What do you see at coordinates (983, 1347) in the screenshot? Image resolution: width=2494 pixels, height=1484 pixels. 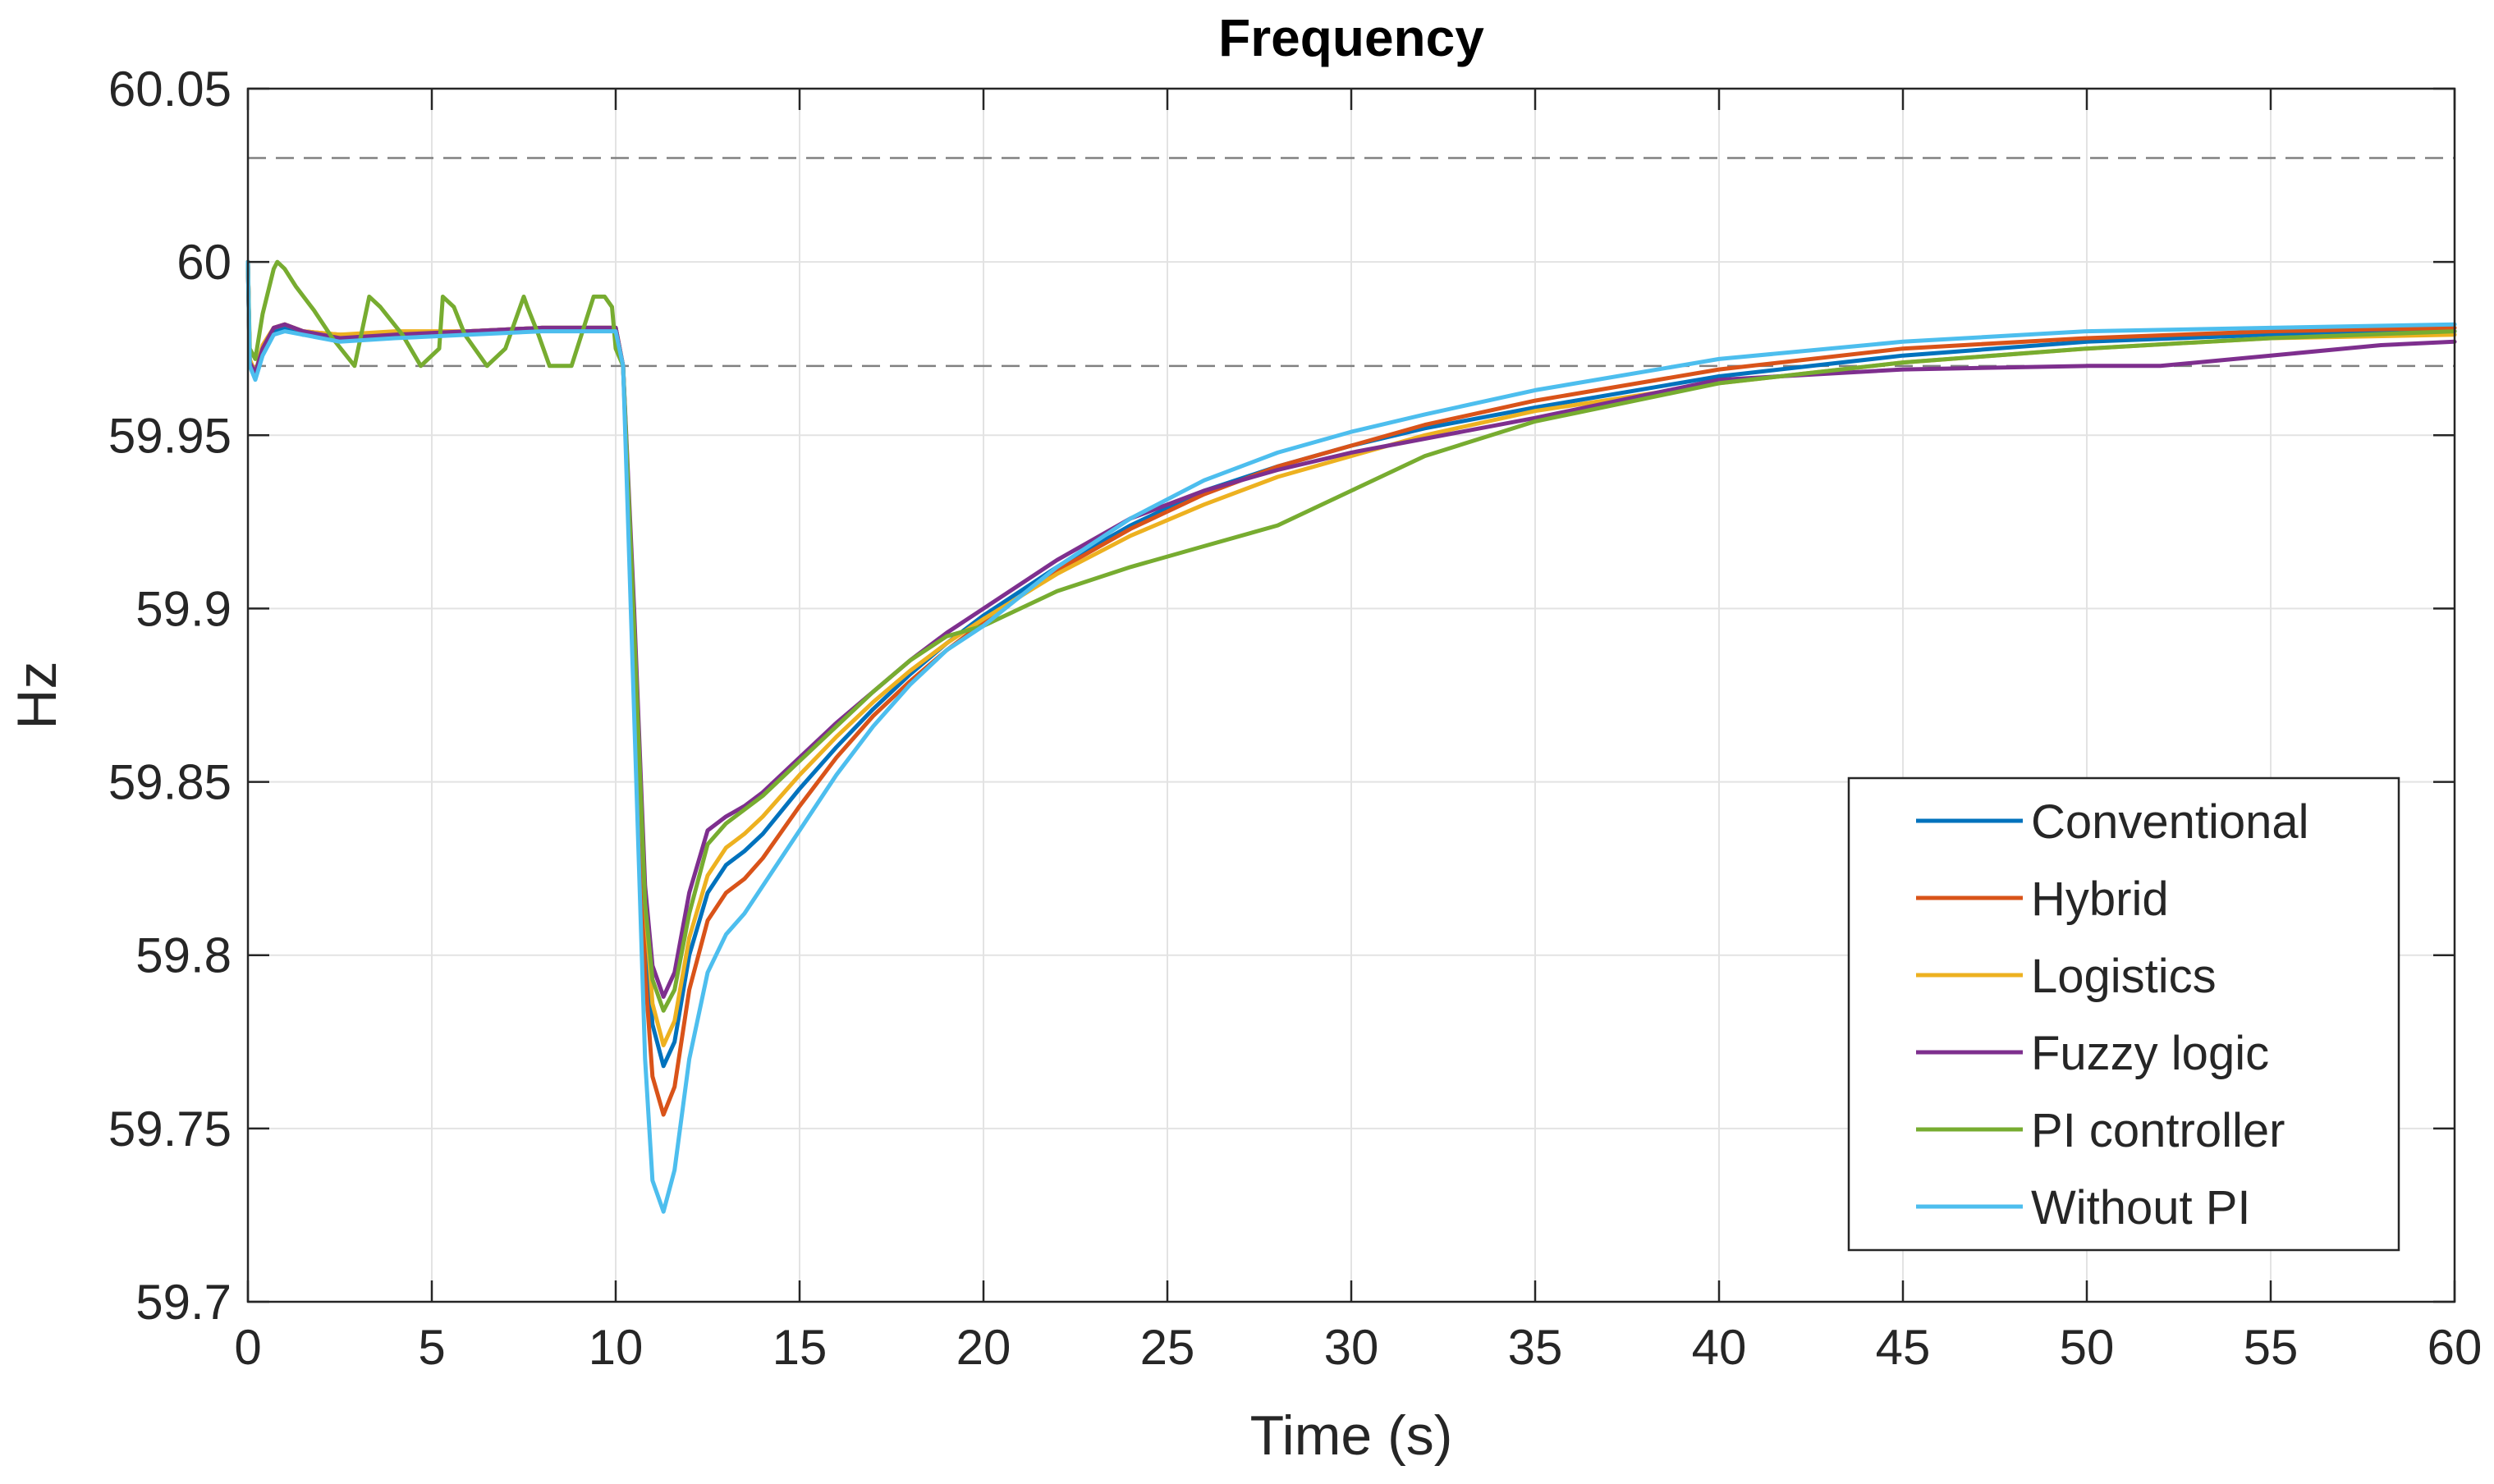 I see `x-tick-label: 20` at bounding box center [983, 1347].